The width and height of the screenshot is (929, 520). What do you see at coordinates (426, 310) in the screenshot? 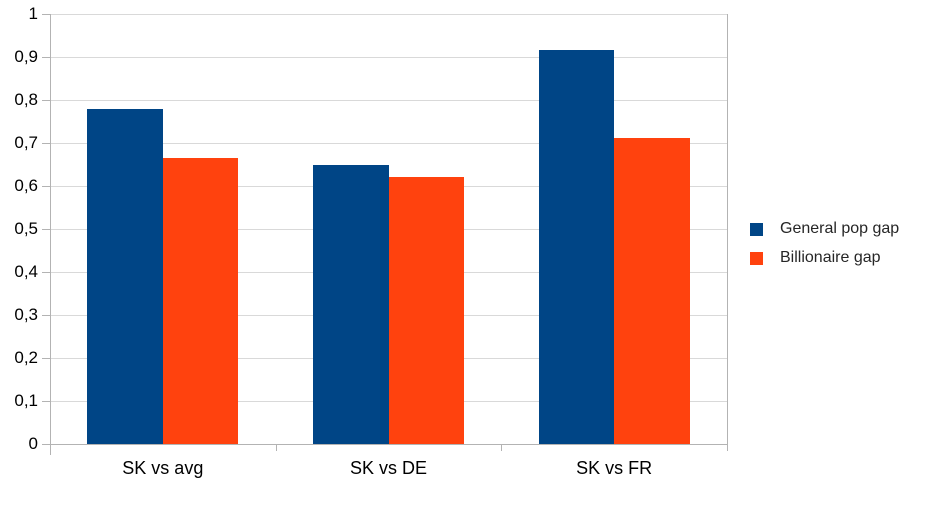
I see `bar-billionaire-gap-sk-vs-de` at bounding box center [426, 310].